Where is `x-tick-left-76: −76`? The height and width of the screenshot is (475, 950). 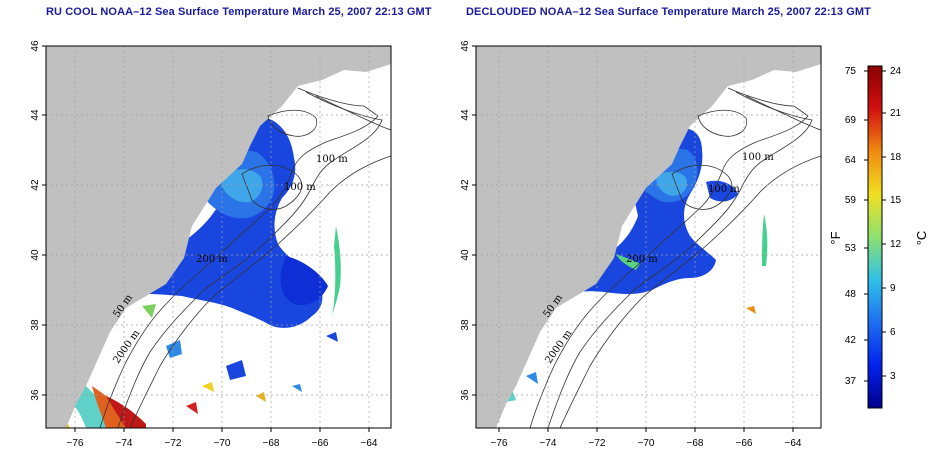 x-tick-left-76: −76 is located at coordinates (75, 443).